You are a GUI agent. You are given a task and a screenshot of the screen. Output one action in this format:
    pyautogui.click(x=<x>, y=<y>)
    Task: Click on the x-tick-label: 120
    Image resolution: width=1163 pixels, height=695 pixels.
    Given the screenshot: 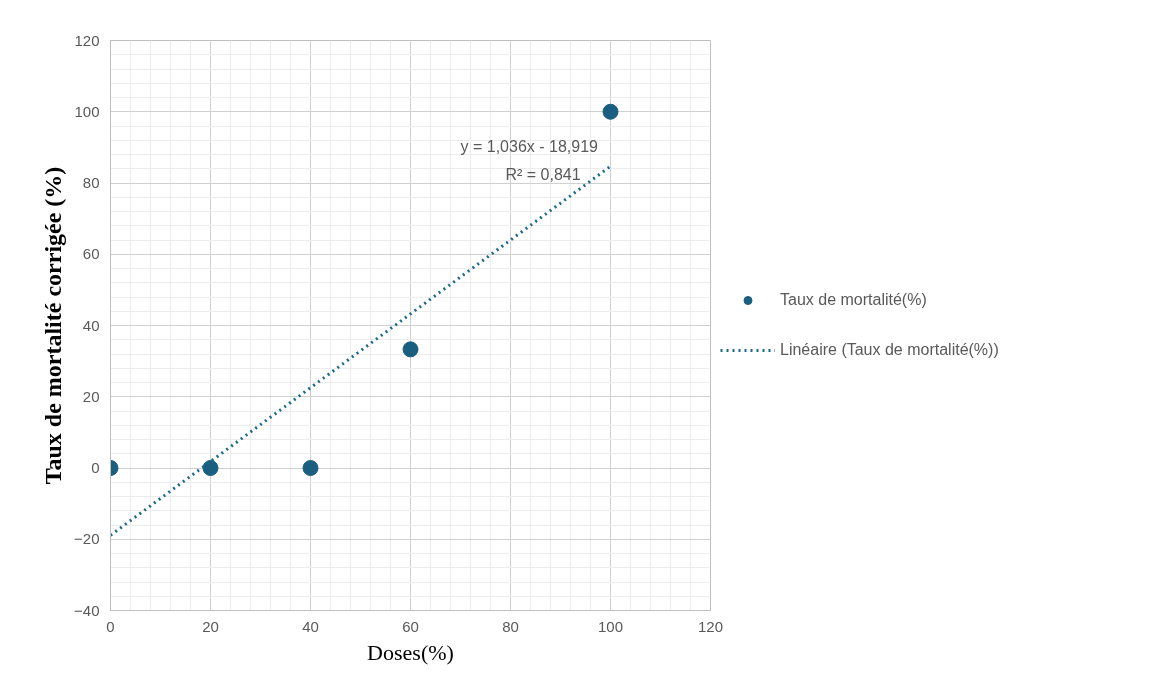 What is the action you would take?
    pyautogui.click(x=710, y=626)
    